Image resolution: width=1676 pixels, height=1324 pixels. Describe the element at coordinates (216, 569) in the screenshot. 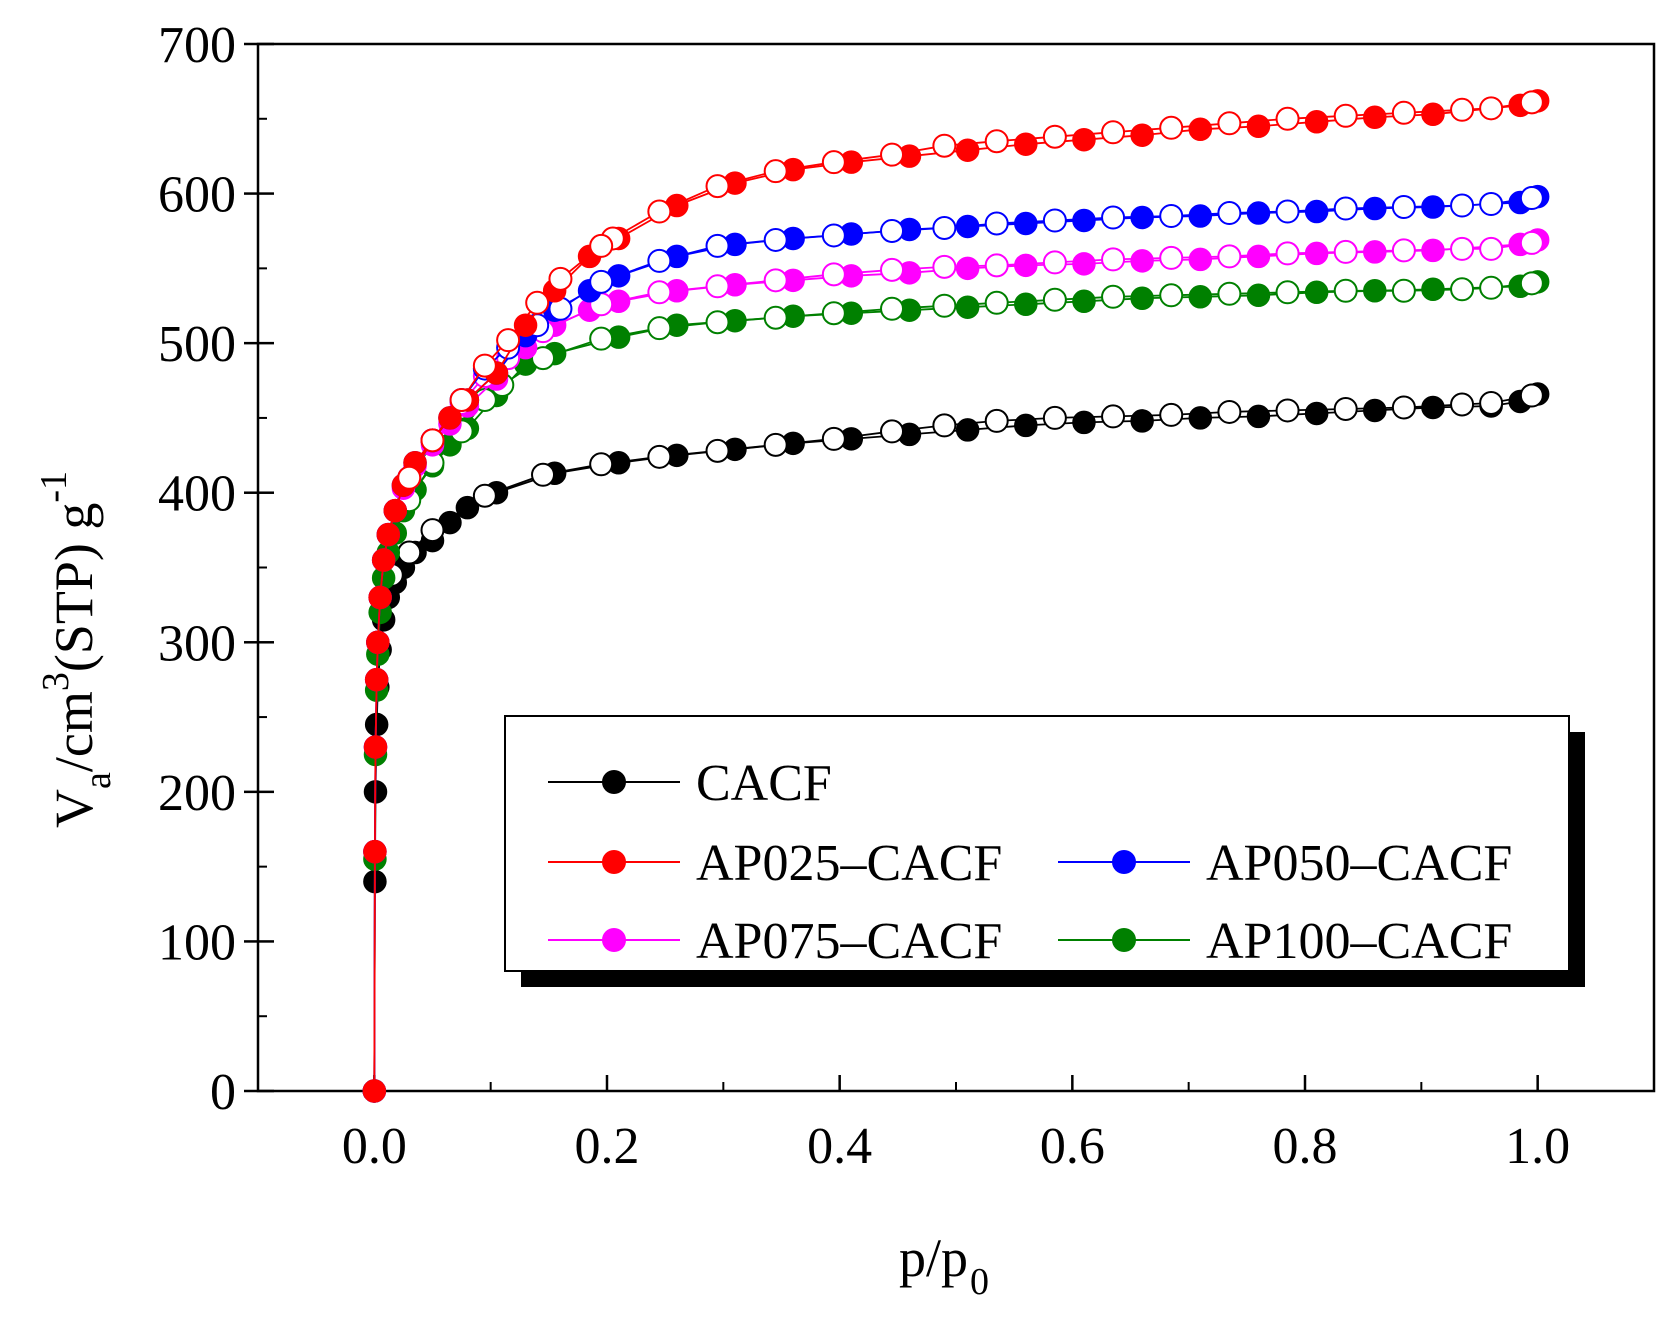

I see `y-axis-ticks: 0 100 200 300 400 500 600 700` at that location.